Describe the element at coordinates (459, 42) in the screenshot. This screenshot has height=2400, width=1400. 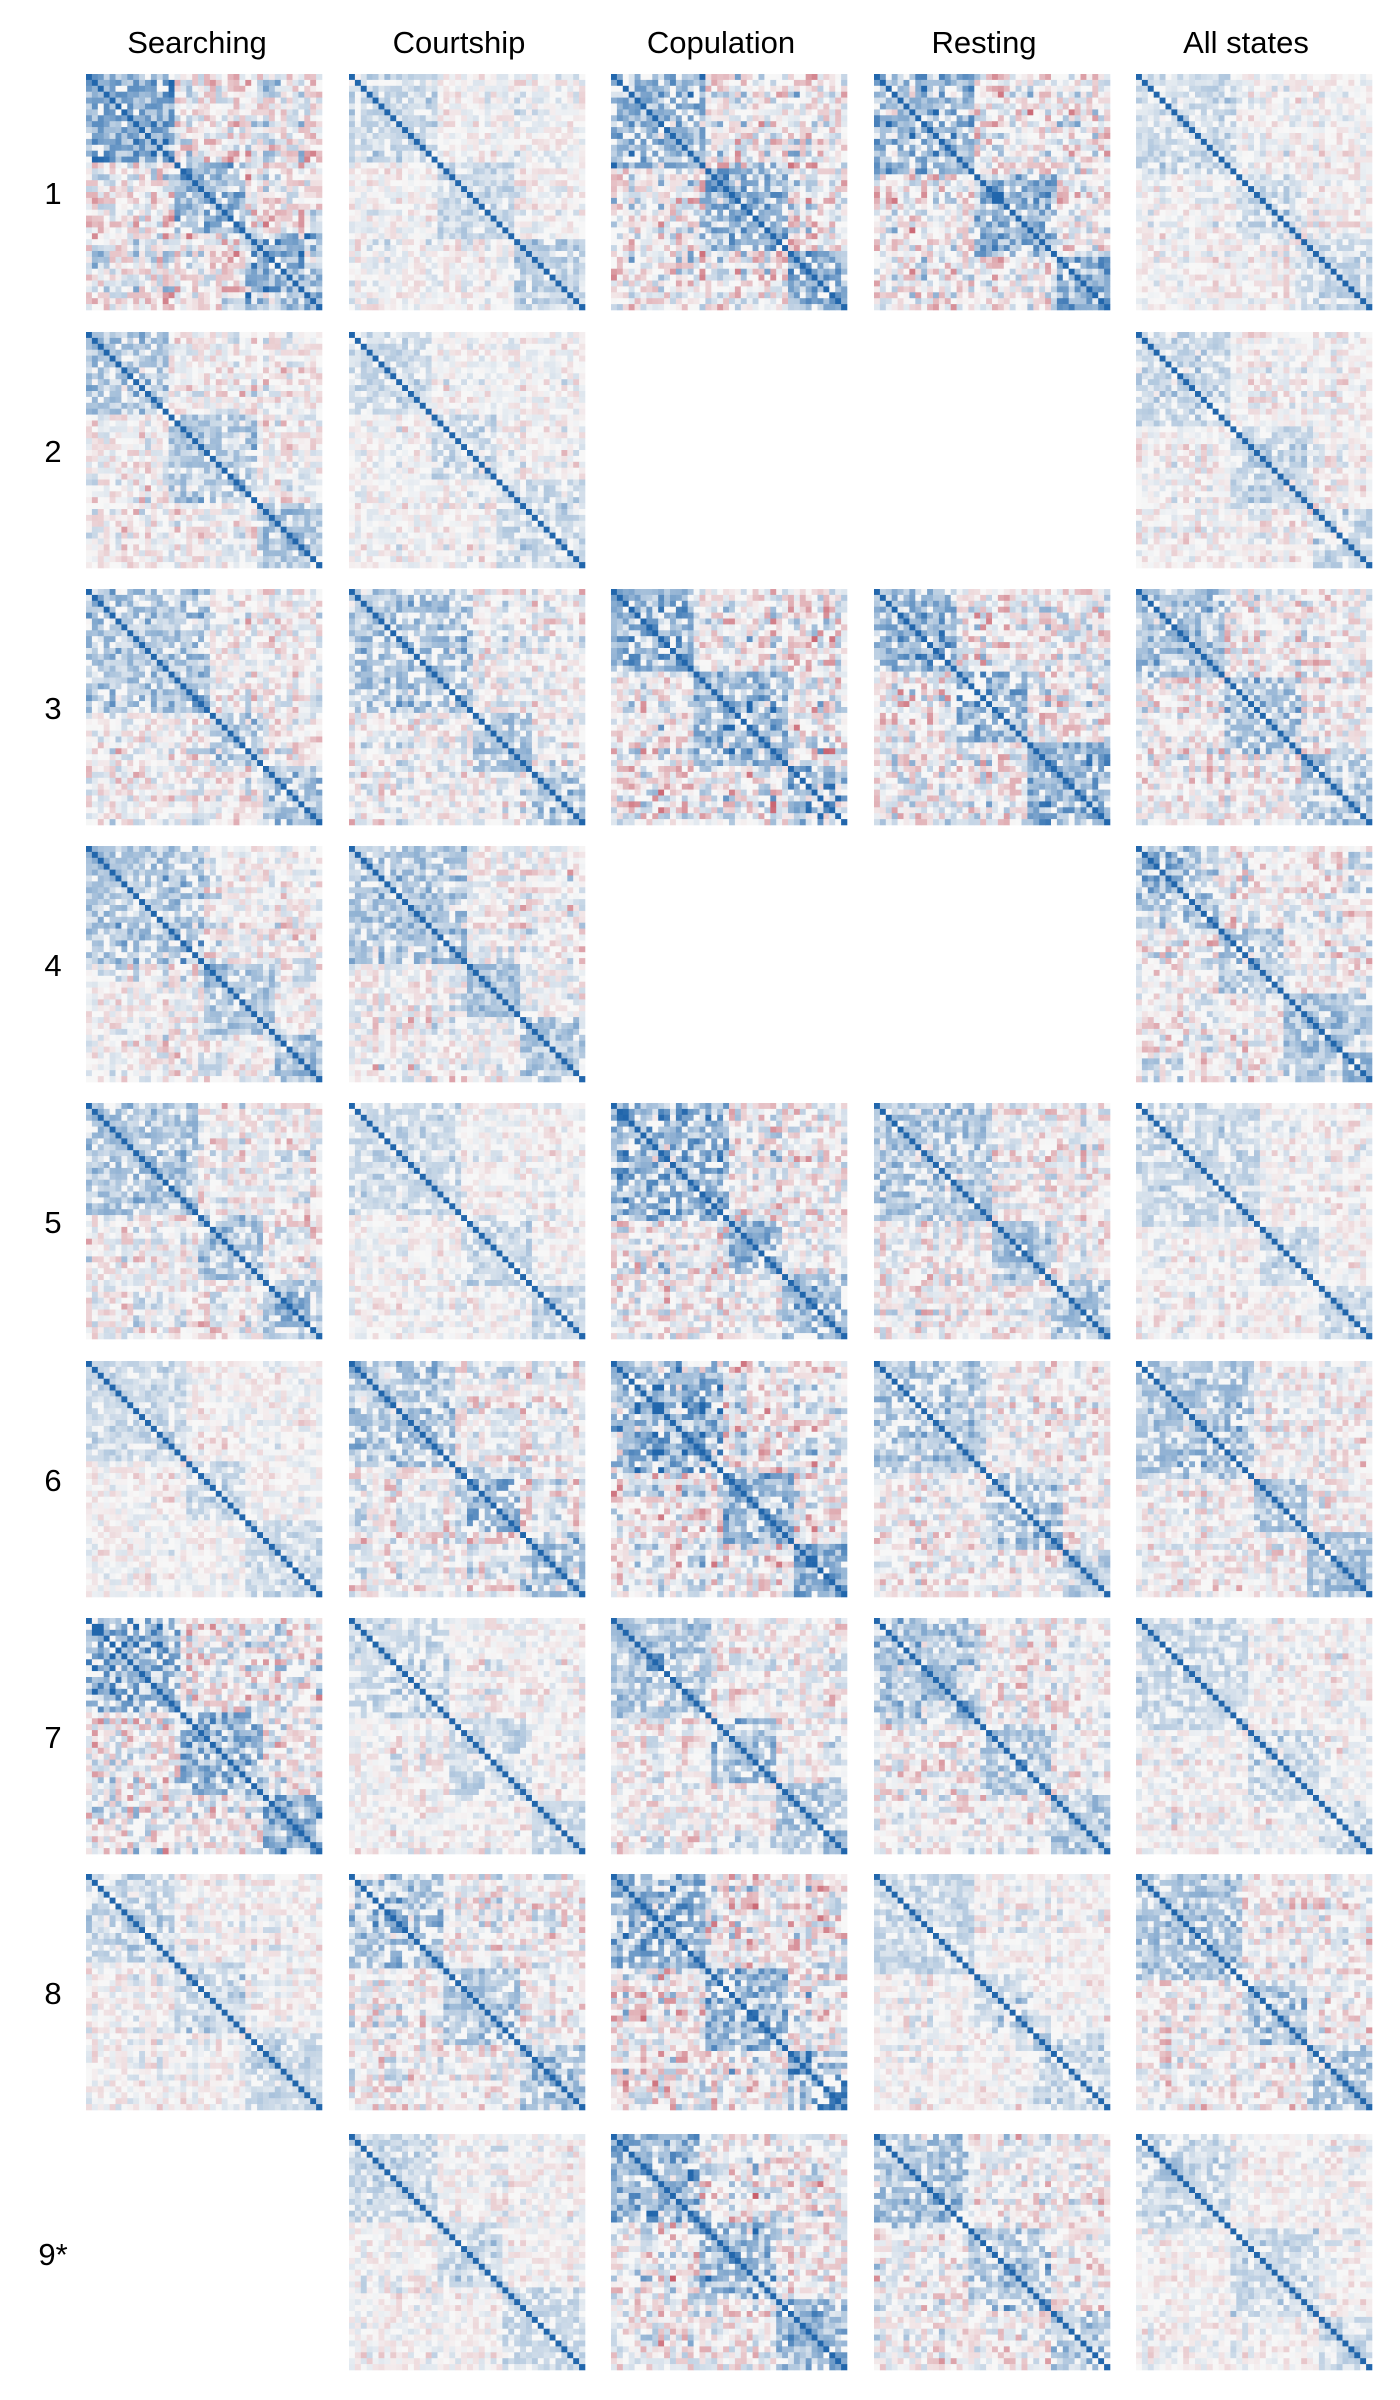
I see `column-label-courtship: Courtship` at that location.